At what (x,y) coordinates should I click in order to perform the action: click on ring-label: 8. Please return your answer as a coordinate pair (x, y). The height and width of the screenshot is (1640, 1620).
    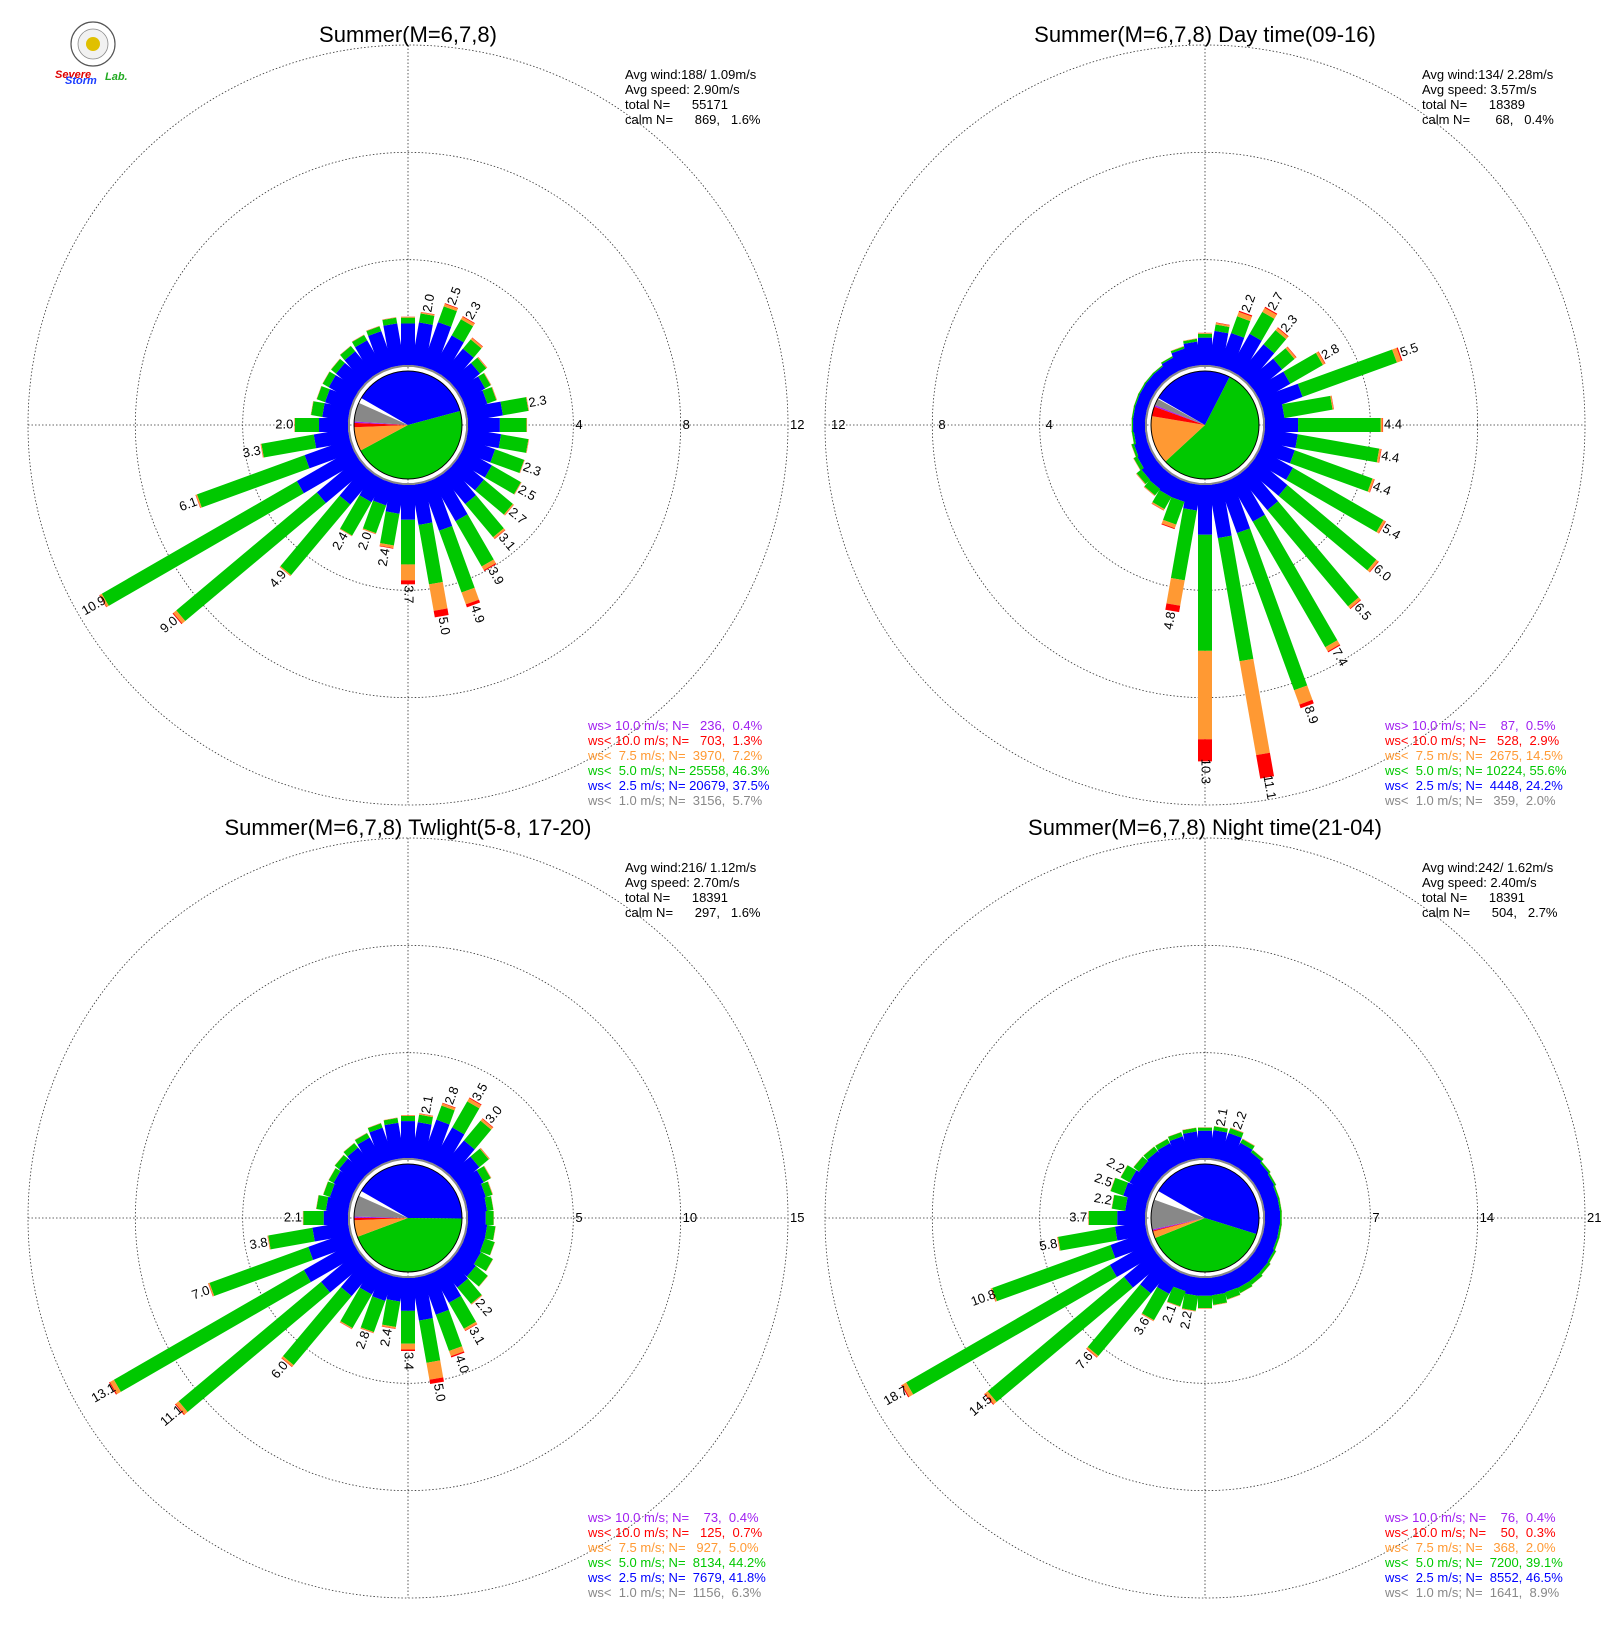
    Looking at the image, I should click on (686, 424).